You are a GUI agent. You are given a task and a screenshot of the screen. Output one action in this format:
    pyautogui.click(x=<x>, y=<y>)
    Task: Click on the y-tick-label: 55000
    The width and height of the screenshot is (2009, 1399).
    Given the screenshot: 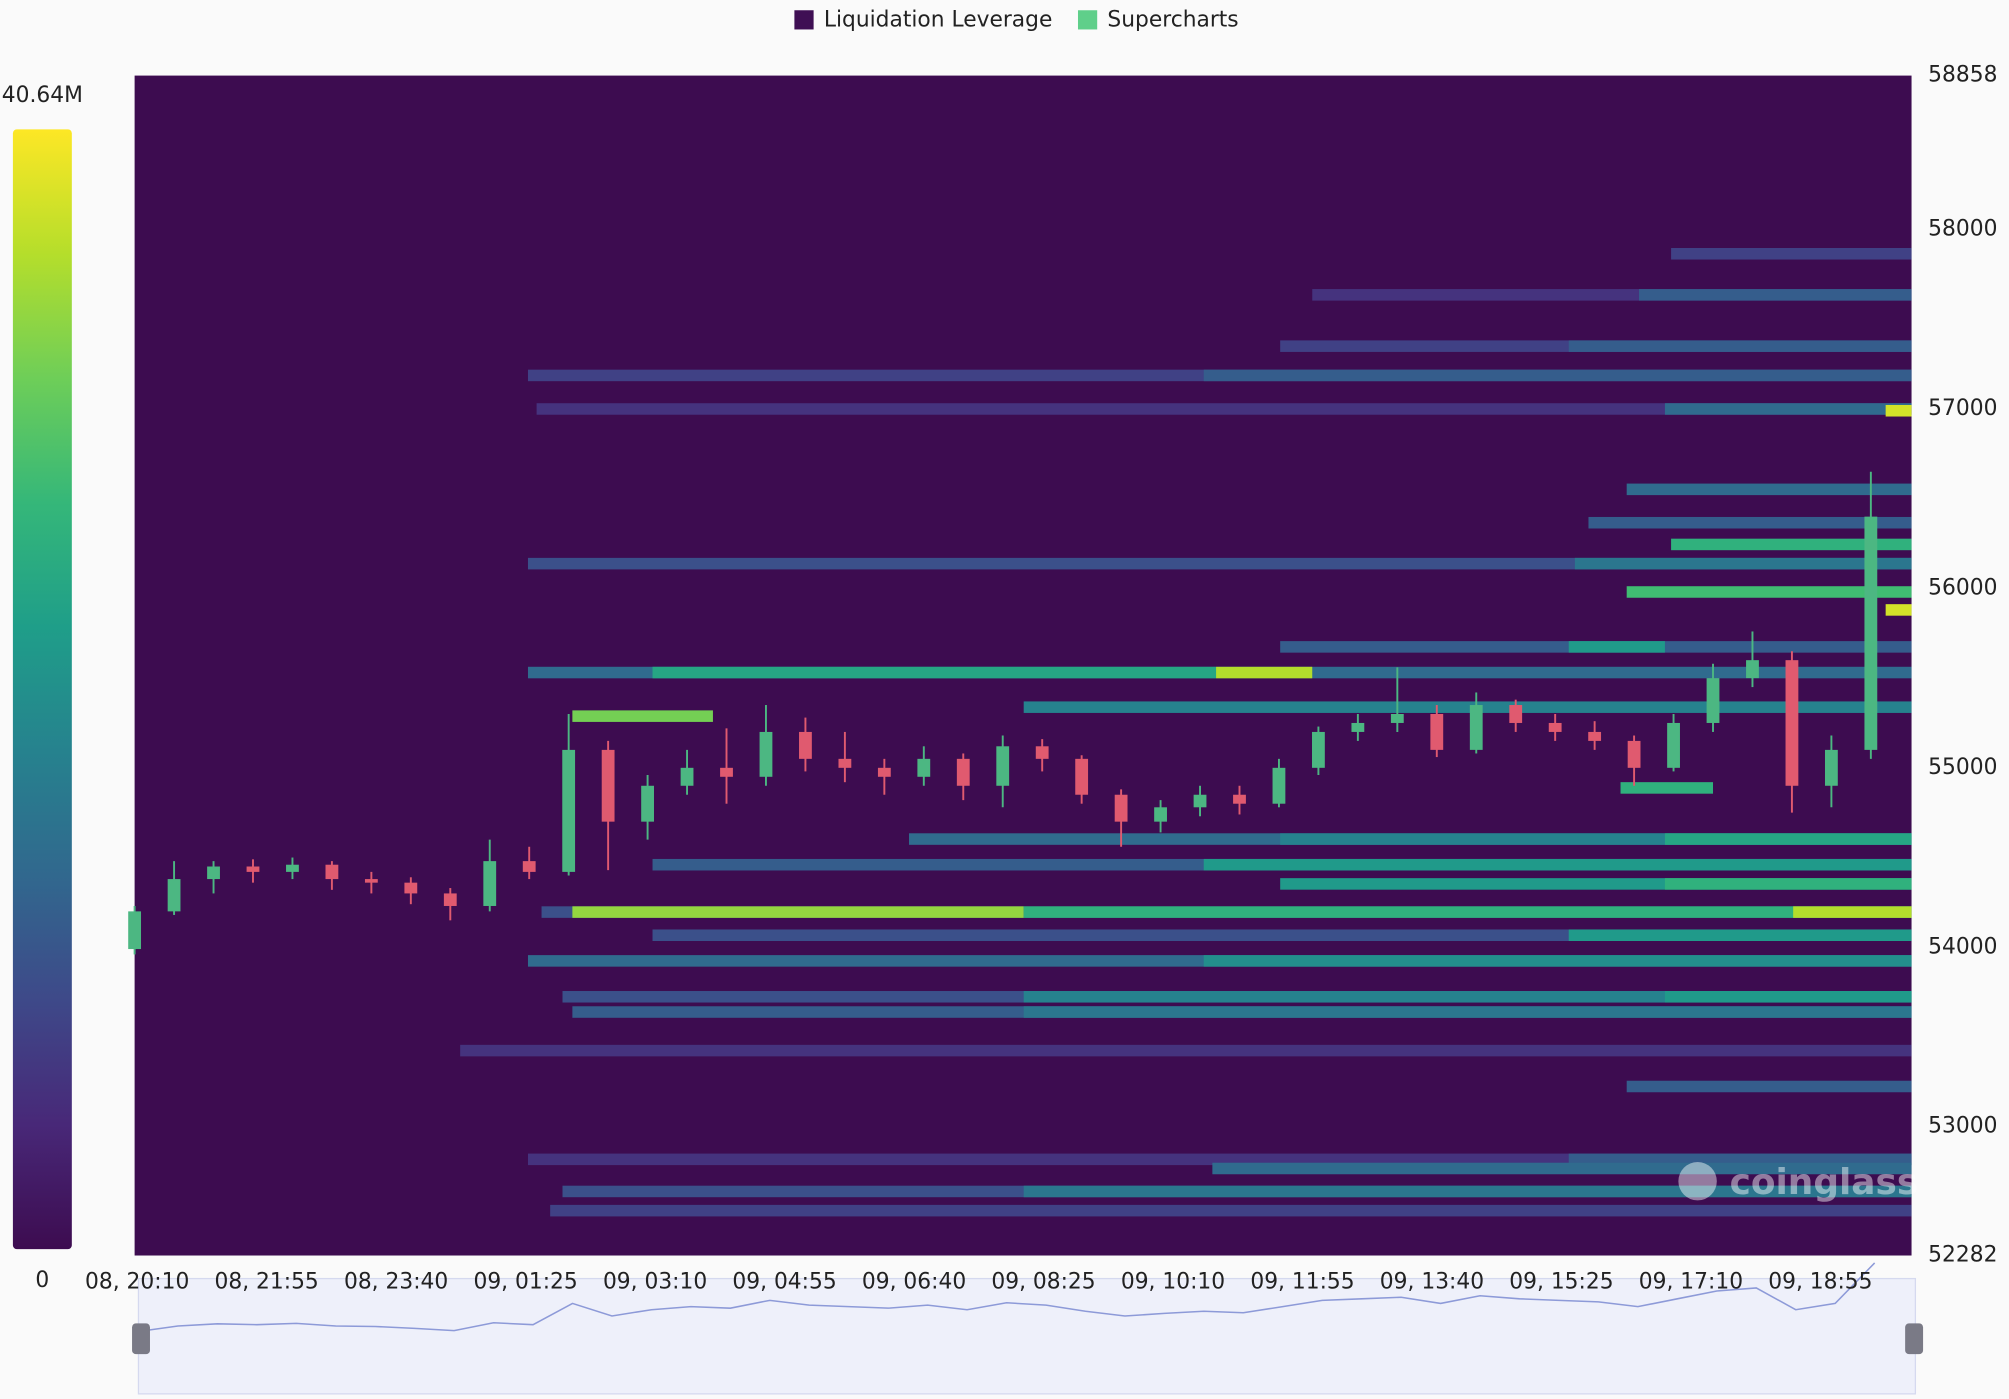 What is the action you would take?
    pyautogui.click(x=1962, y=767)
    